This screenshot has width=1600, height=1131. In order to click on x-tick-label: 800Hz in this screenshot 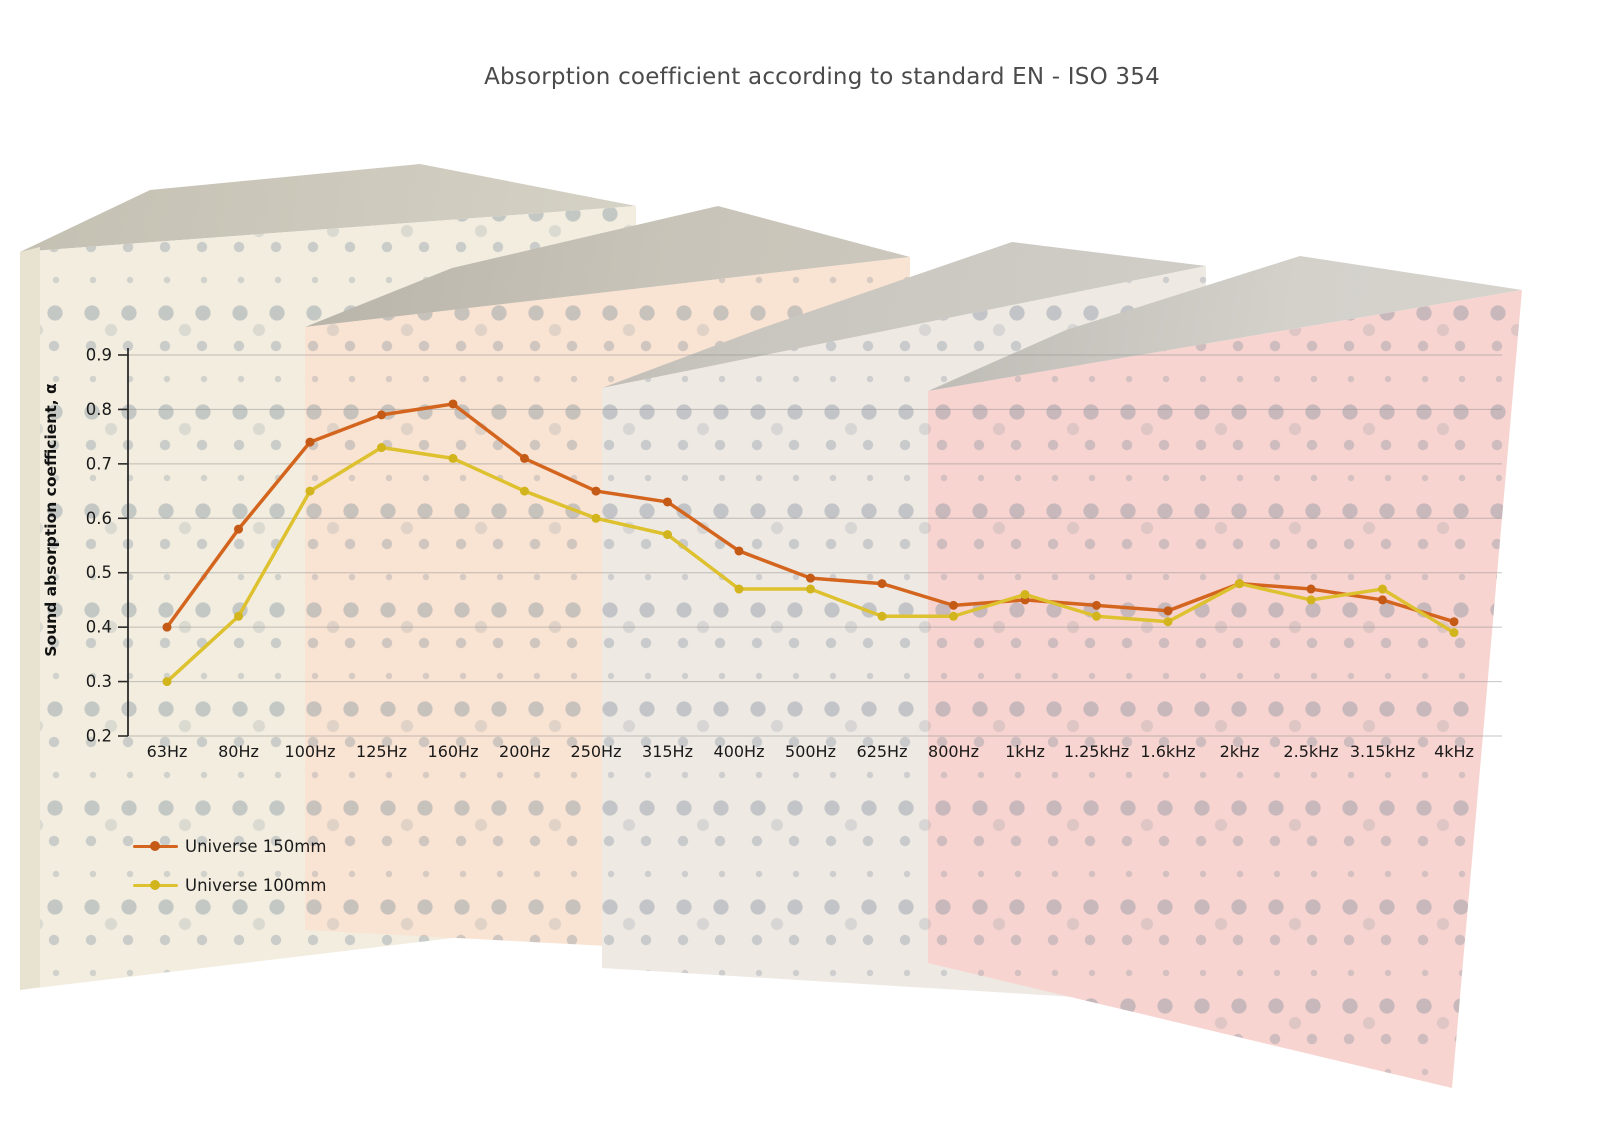, I will do `click(953, 751)`.